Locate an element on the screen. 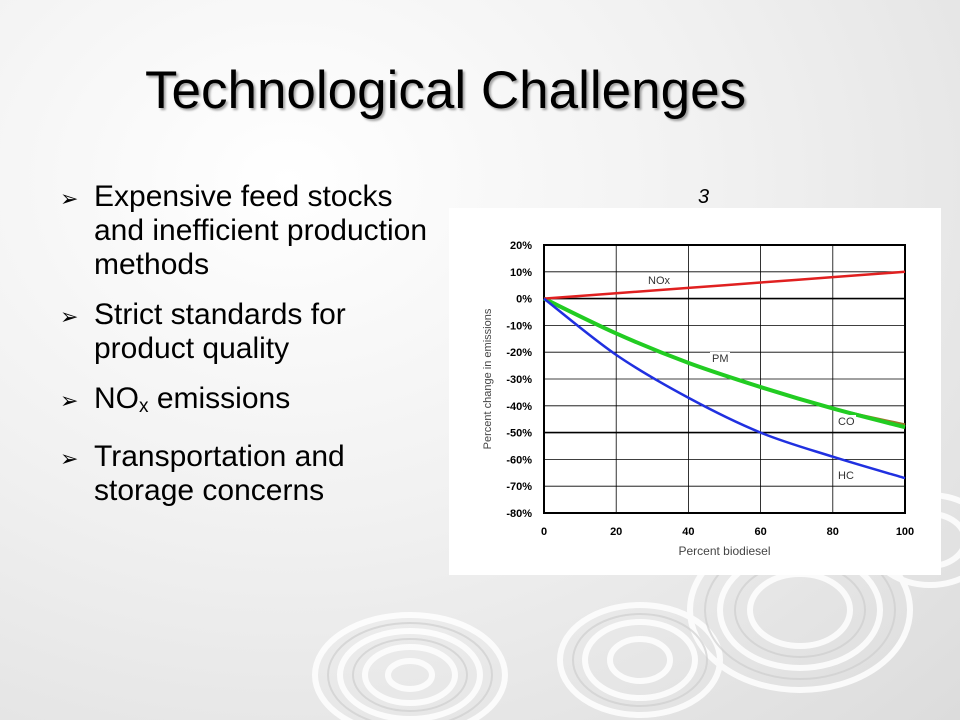 The height and width of the screenshot is (720, 960). y-axis-label: Percent change in emissions is located at coordinates (488, 378).